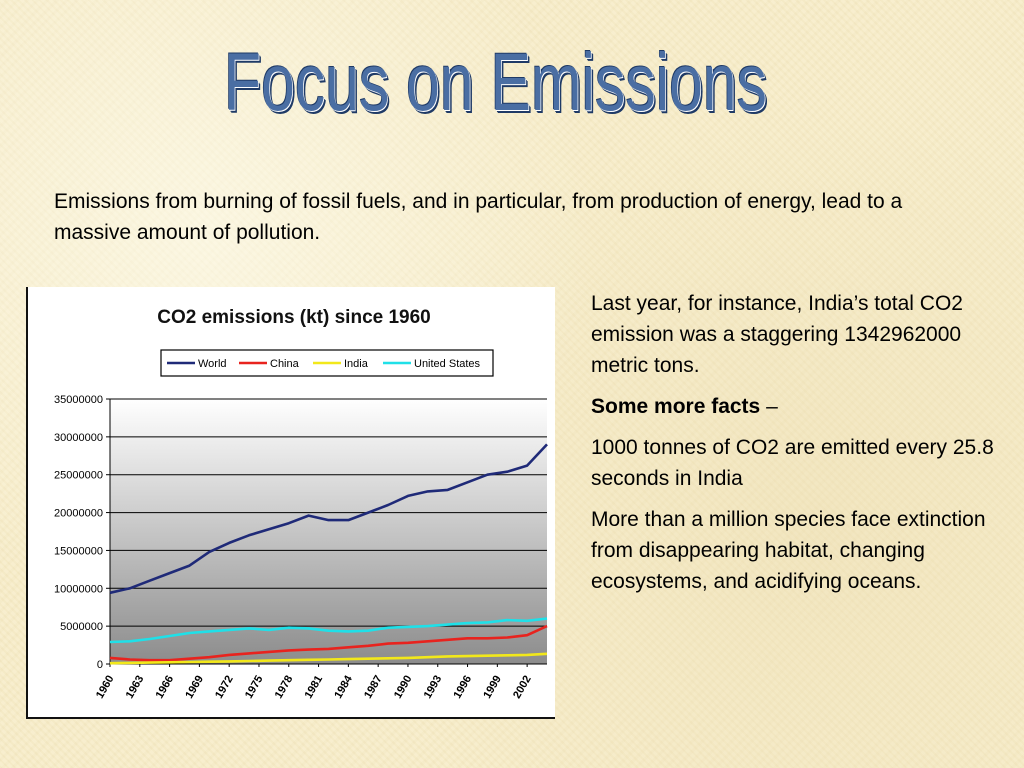 Image resolution: width=1024 pixels, height=768 pixels. Describe the element at coordinates (78, 438) in the screenshot. I see `y-tick-label: 30000000` at that location.